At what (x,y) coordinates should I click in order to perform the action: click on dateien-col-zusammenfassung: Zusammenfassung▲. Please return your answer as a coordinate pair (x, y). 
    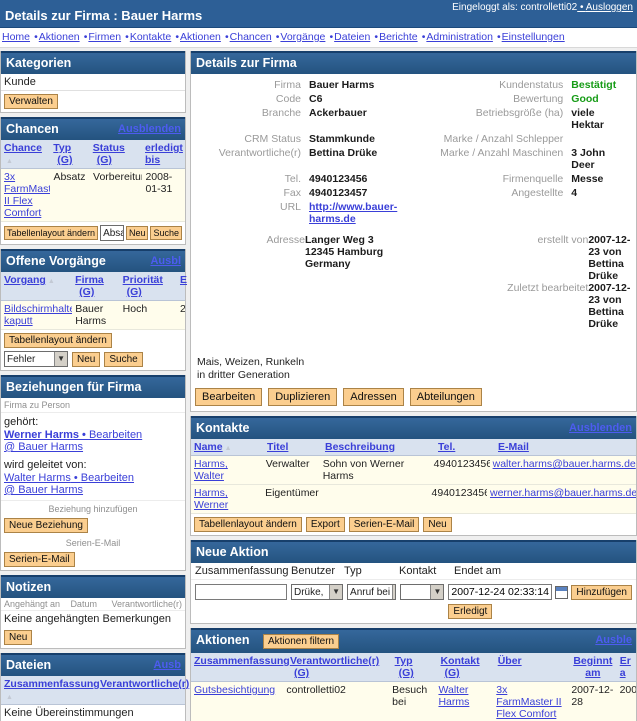
    Looking at the image, I should click on (52, 689).